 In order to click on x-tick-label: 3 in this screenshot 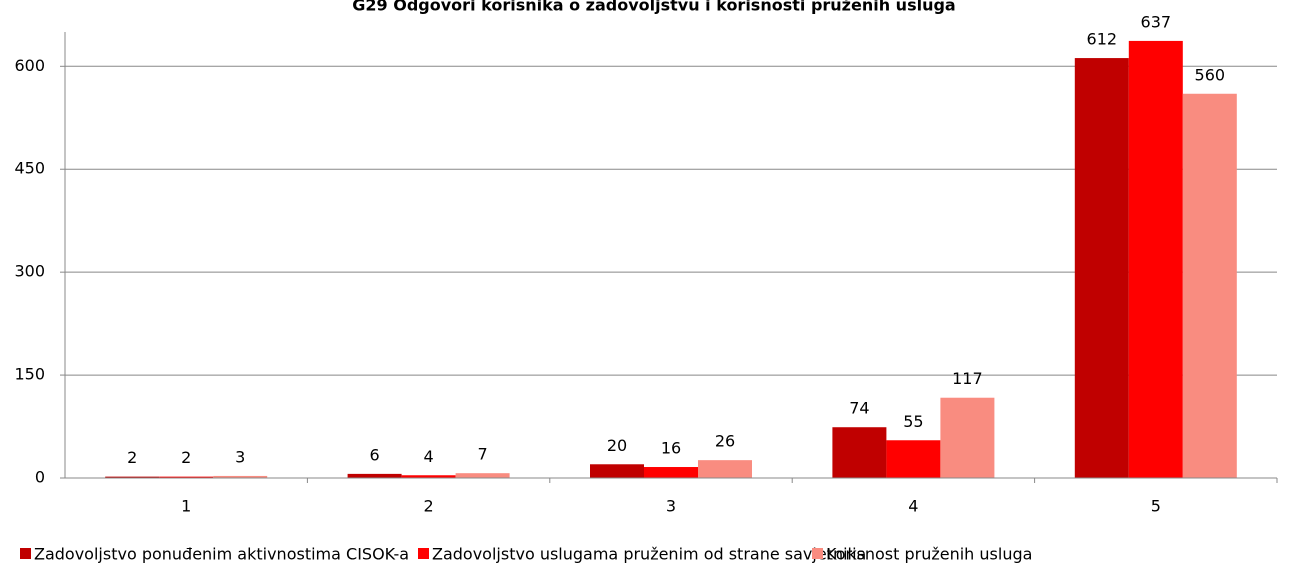, I will do `click(671, 506)`.